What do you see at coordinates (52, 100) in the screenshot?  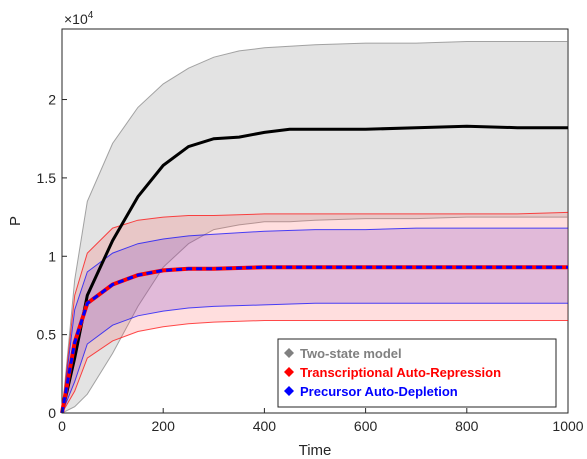 I see `y-tick-label: 2` at bounding box center [52, 100].